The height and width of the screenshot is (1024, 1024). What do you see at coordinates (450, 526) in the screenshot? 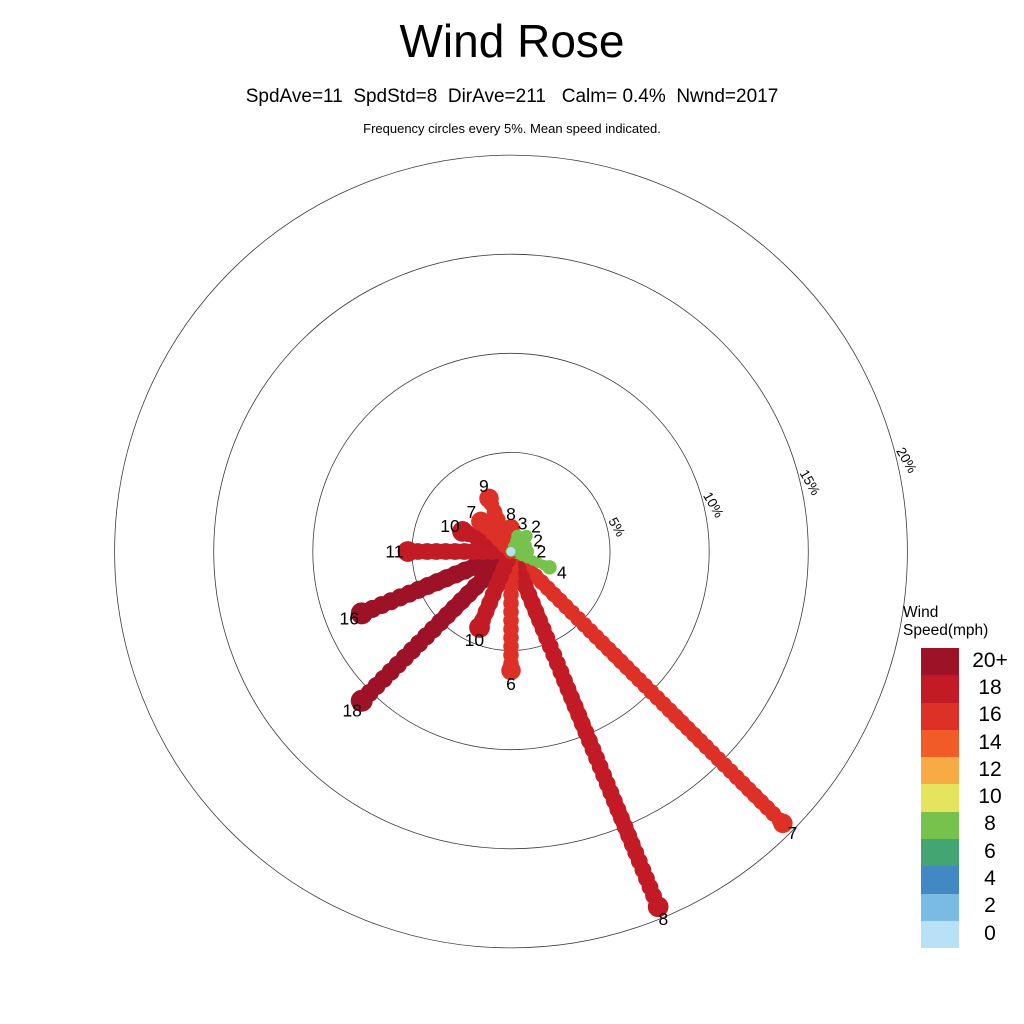
I see `spoke-label-WNW: 10` at bounding box center [450, 526].